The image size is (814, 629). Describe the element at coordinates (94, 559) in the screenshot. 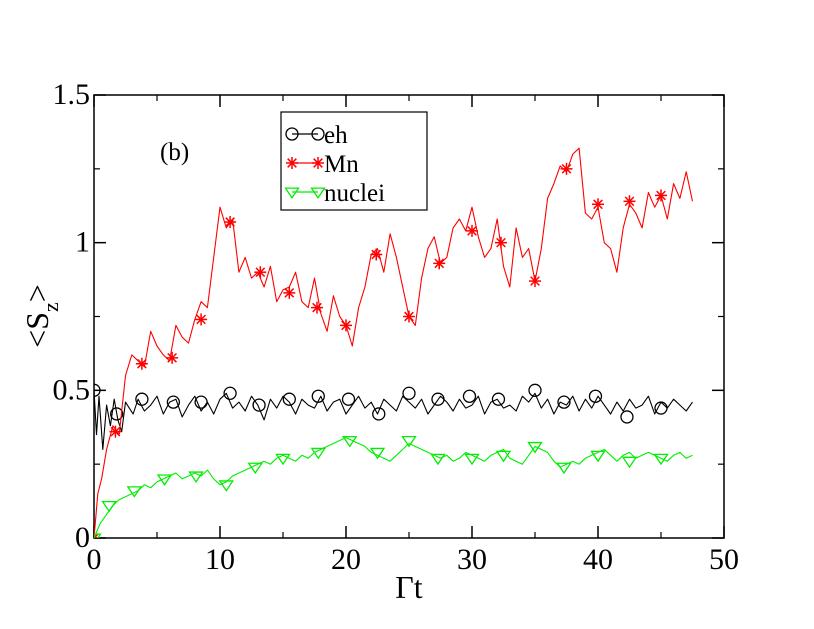

I see `x-tick-label: 0` at that location.